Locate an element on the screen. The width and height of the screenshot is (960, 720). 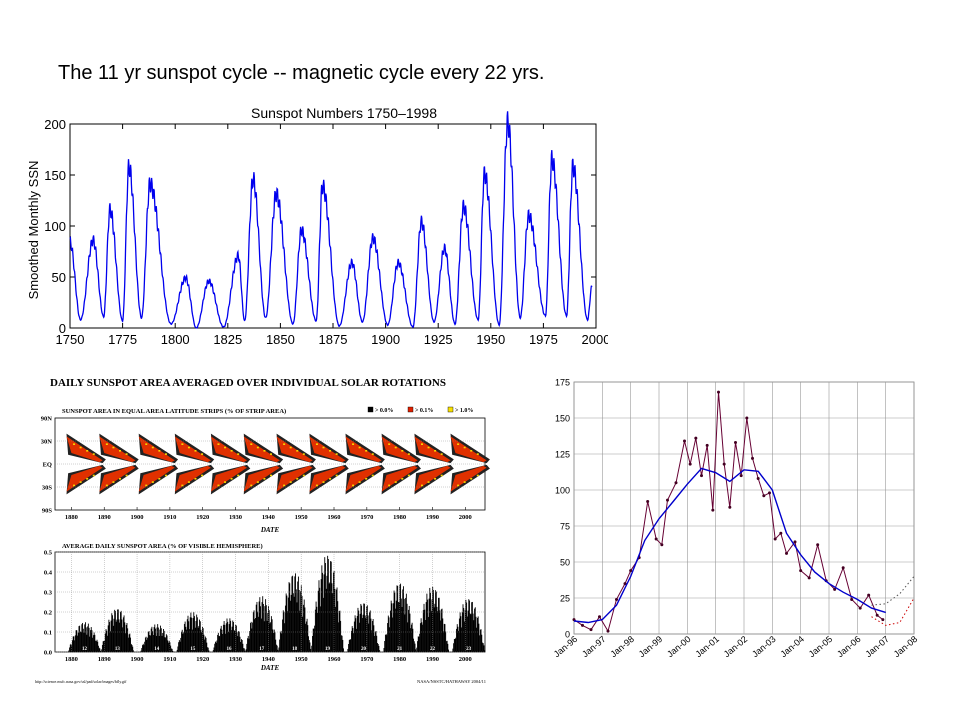
cycle-number-label: 23 is located at coordinates (469, 649).